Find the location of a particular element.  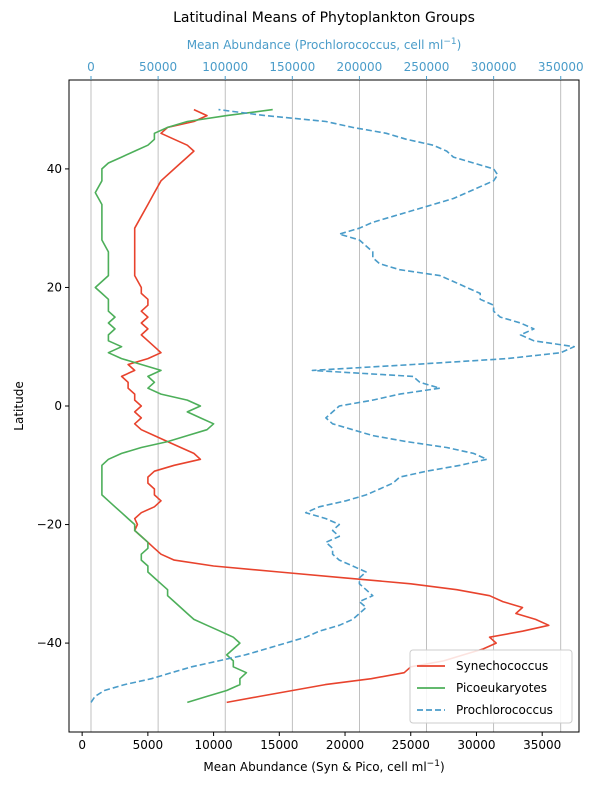

bottom-axis-label: Mean Abundance (Syn & Pico, cell ml−1) is located at coordinates (323, 766).